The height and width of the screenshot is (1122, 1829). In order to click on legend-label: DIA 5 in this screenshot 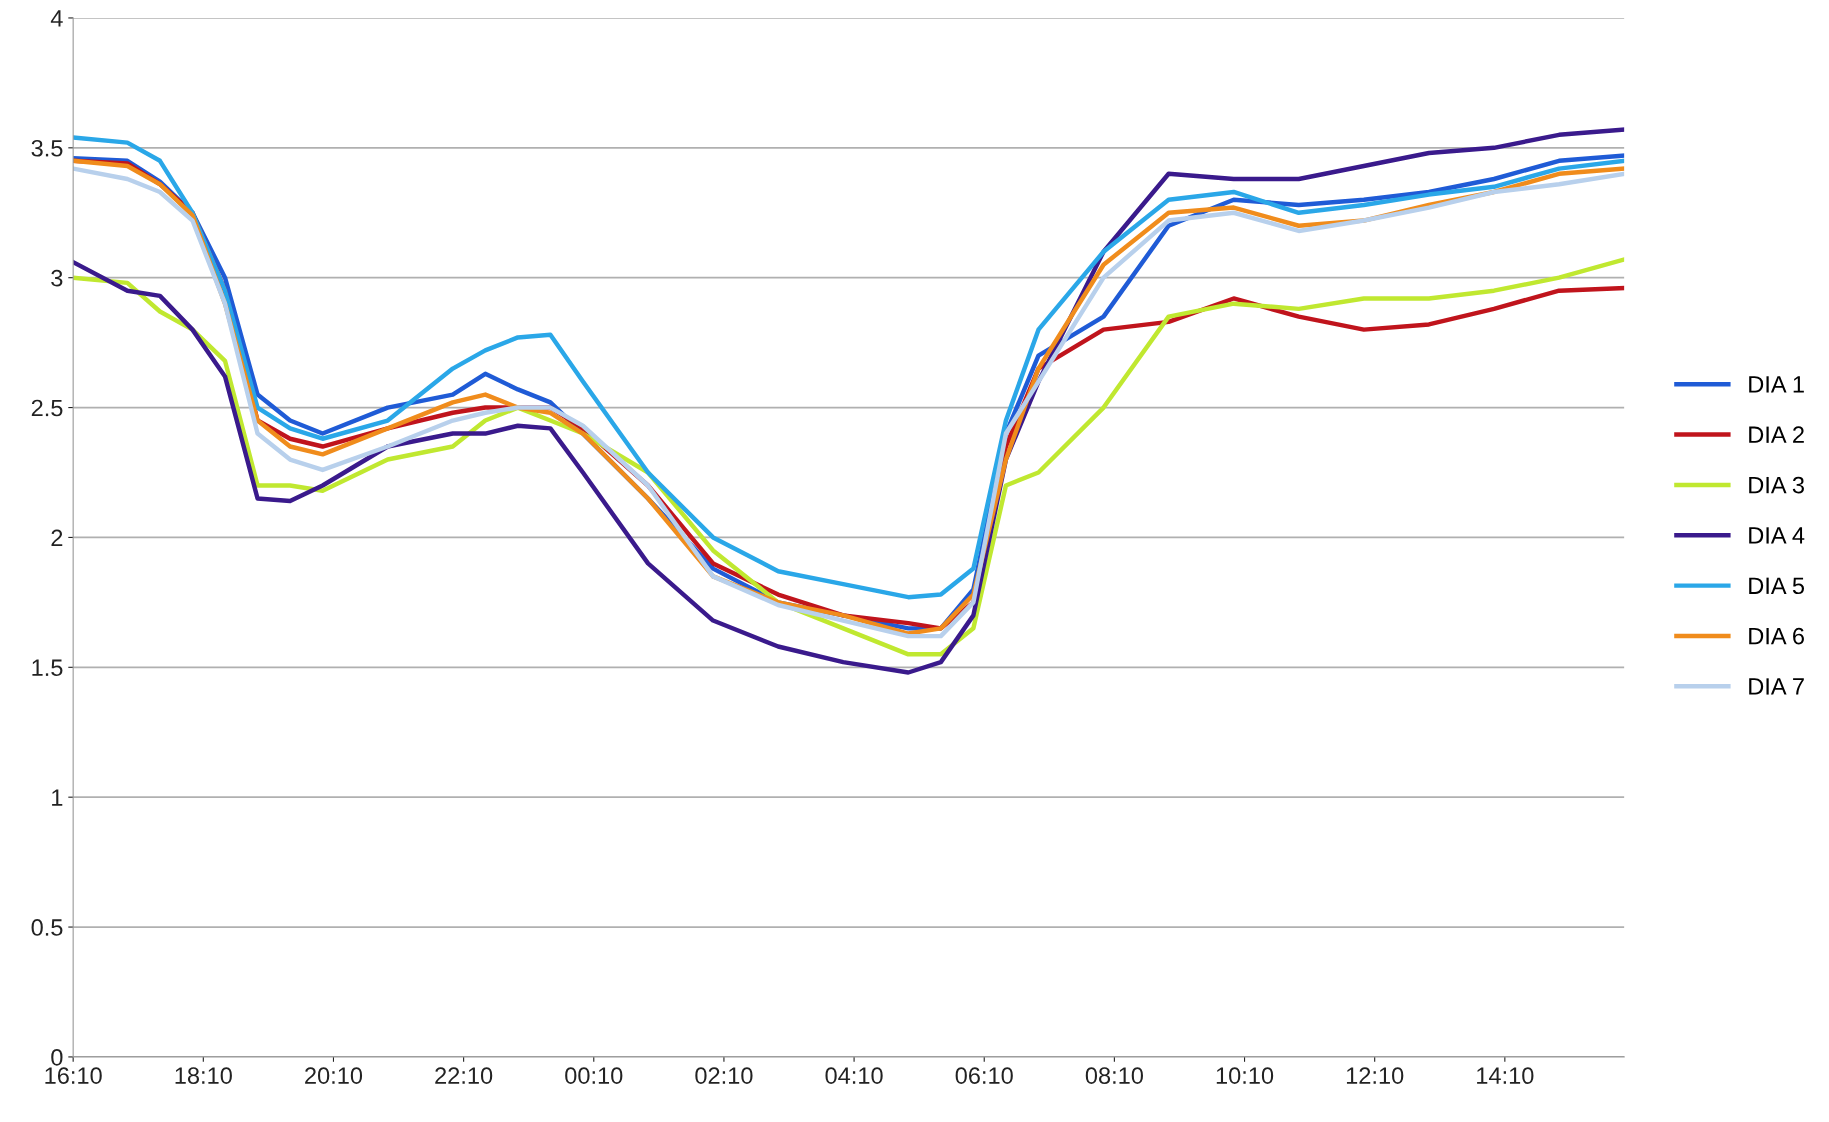, I will do `click(1777, 586)`.